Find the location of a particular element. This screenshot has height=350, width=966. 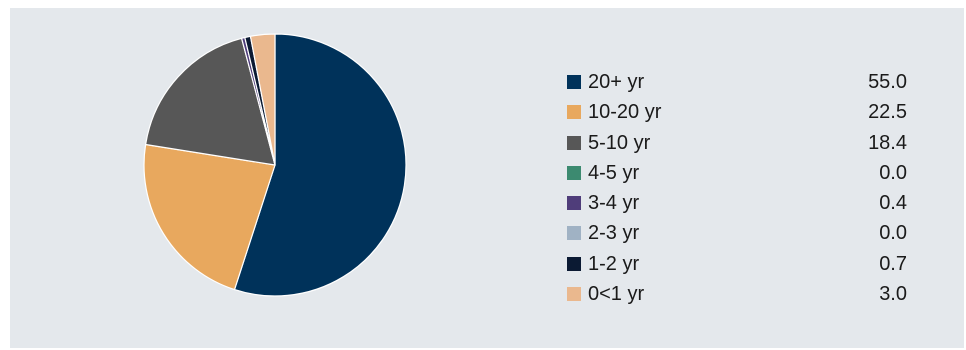

legend-item: 5-10 yr 18.4 is located at coordinates (737, 146).